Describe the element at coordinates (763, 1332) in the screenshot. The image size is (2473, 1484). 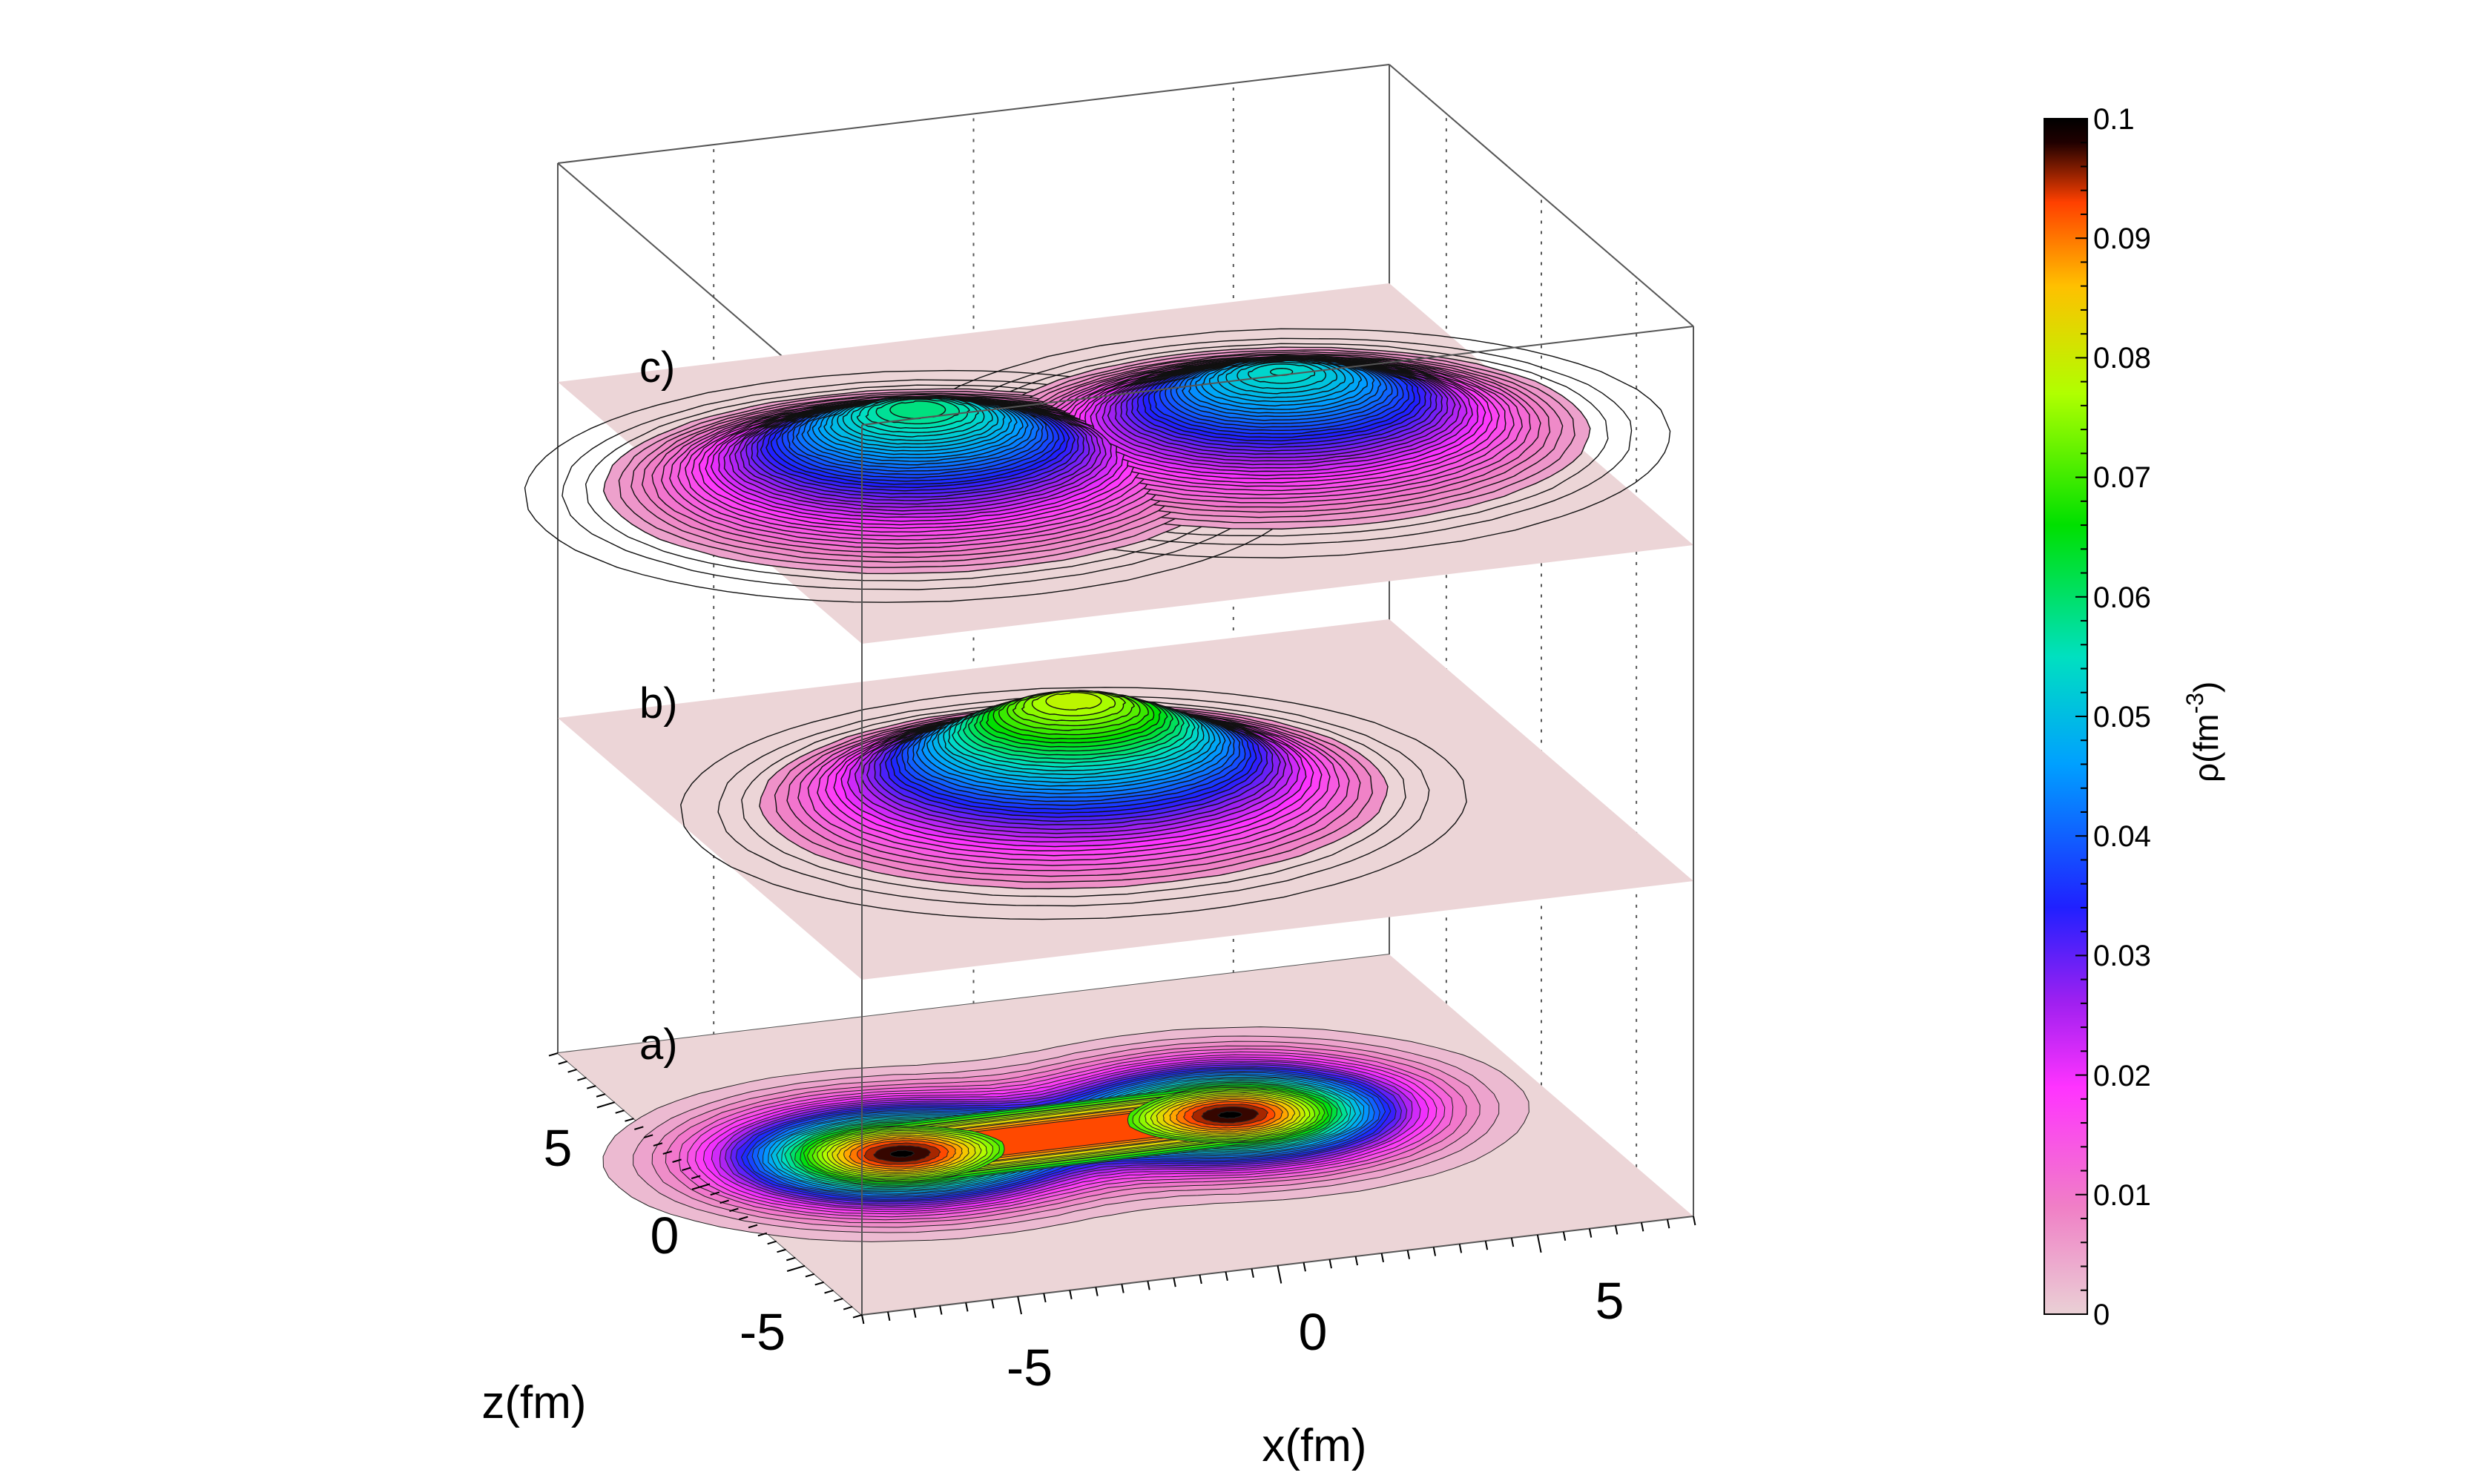
I see `z-tick-label: -5` at that location.